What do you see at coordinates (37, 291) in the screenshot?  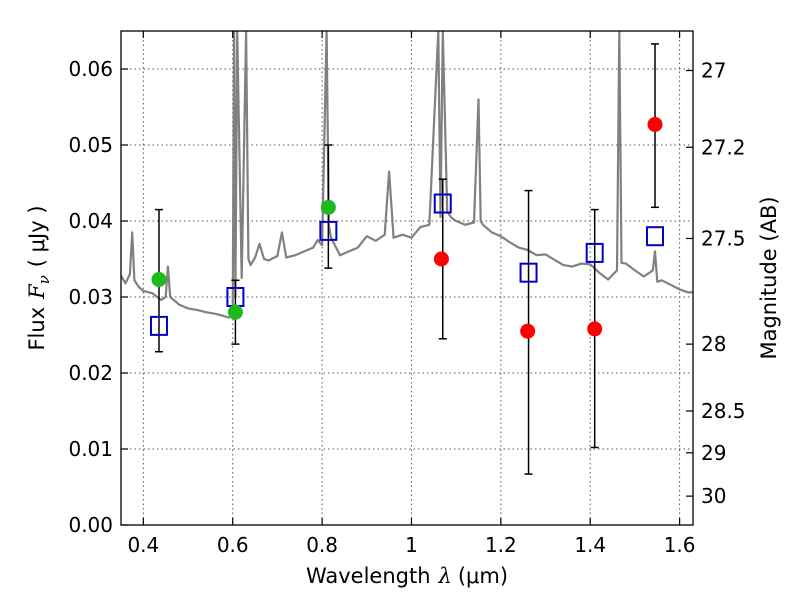 I see `y-axis-symbol: F` at bounding box center [37, 291].